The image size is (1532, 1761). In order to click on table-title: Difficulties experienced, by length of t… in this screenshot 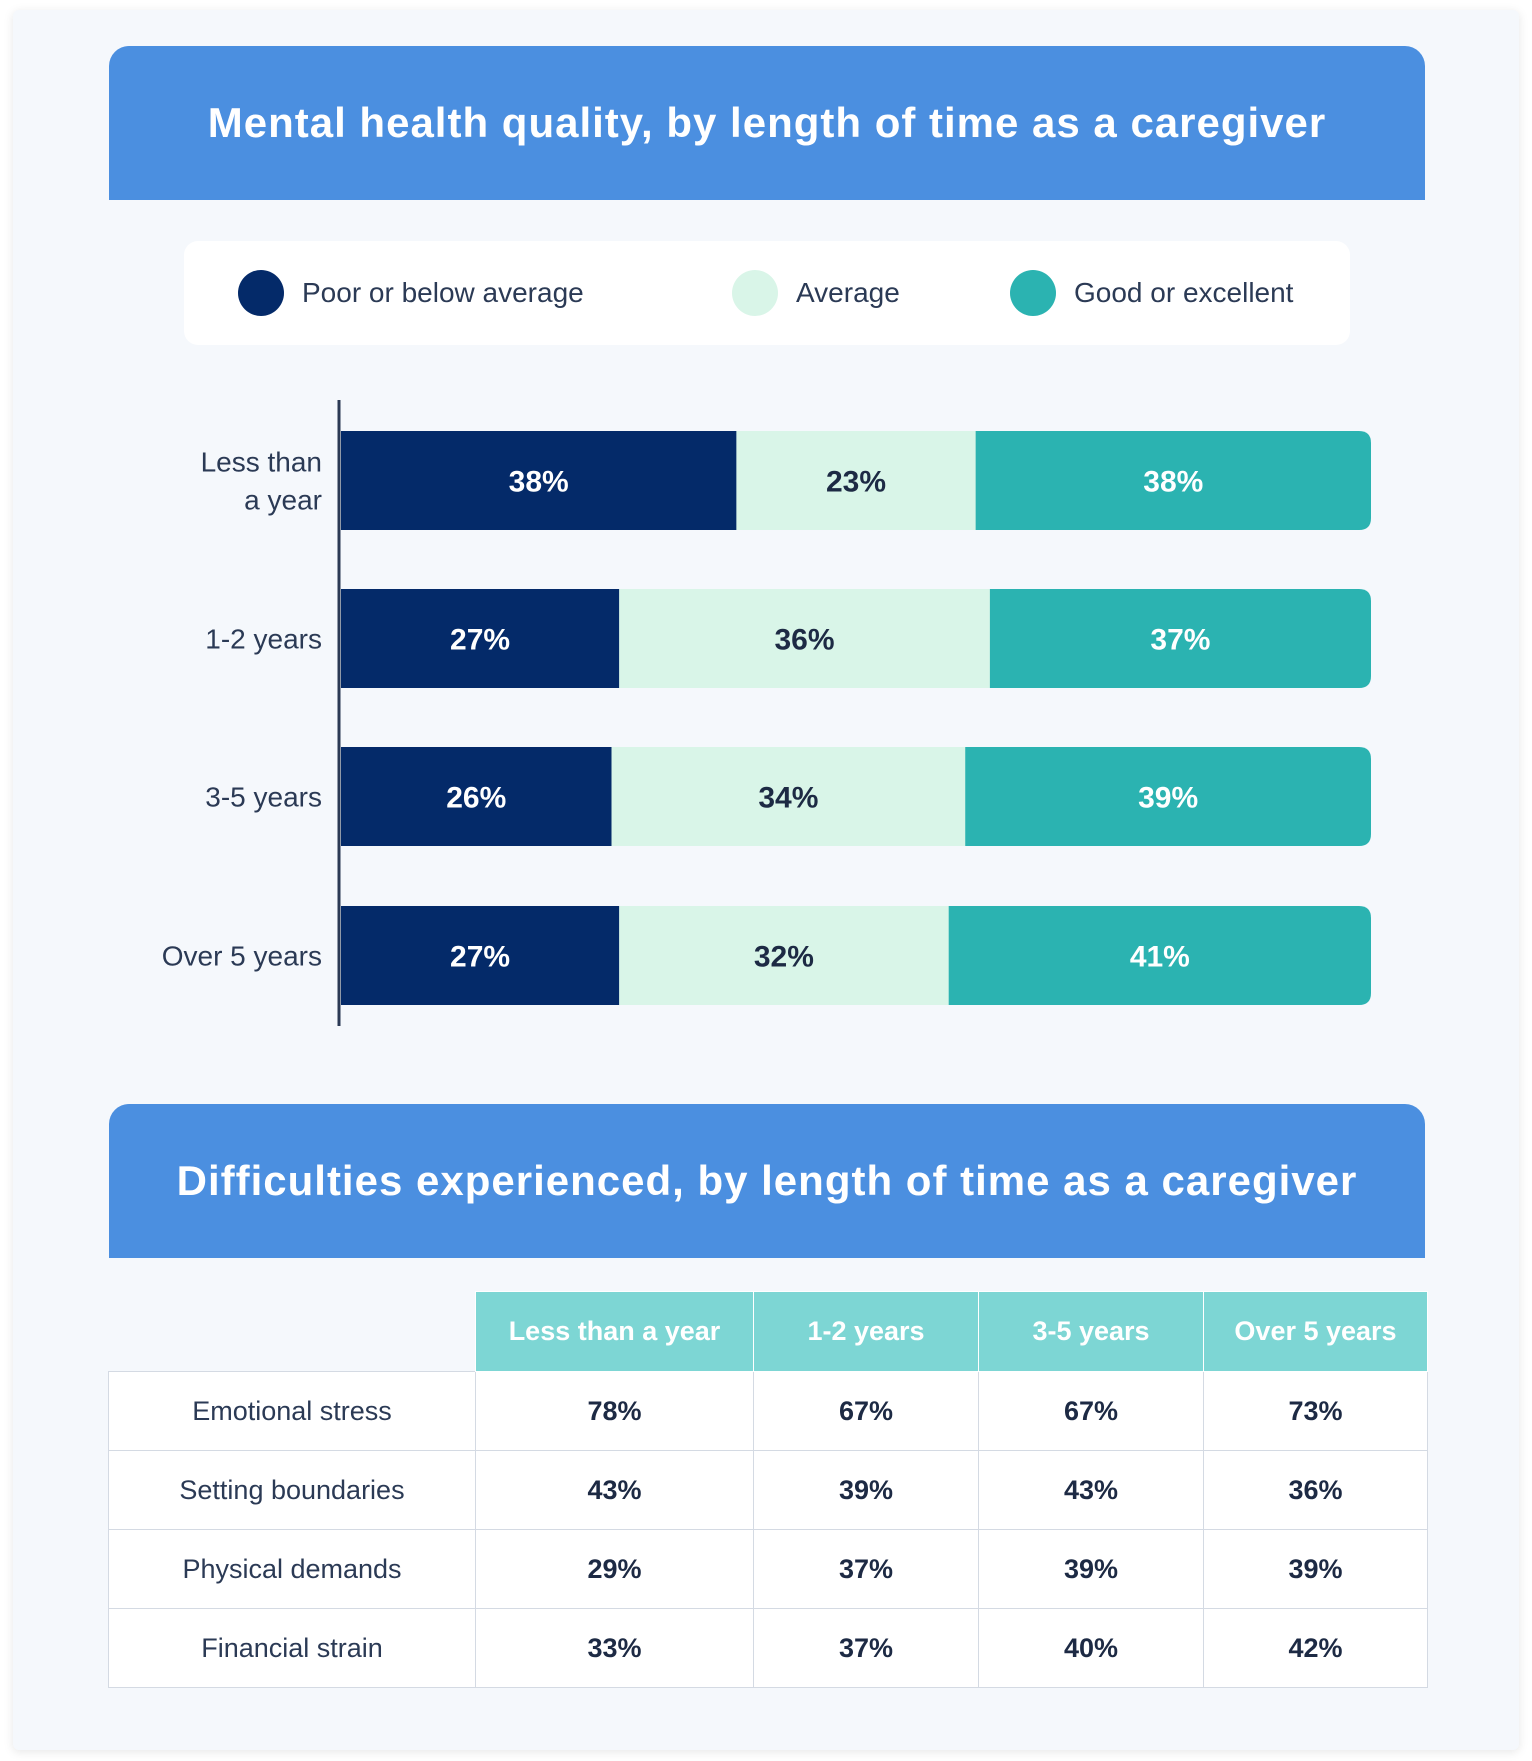, I will do `click(767, 1180)`.